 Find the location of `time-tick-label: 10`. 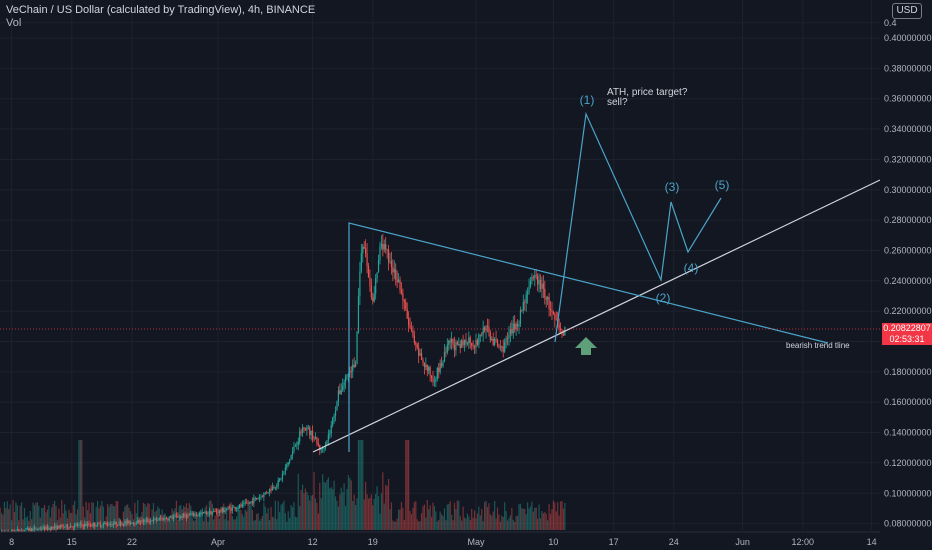

time-tick-label: 10 is located at coordinates (553, 542).